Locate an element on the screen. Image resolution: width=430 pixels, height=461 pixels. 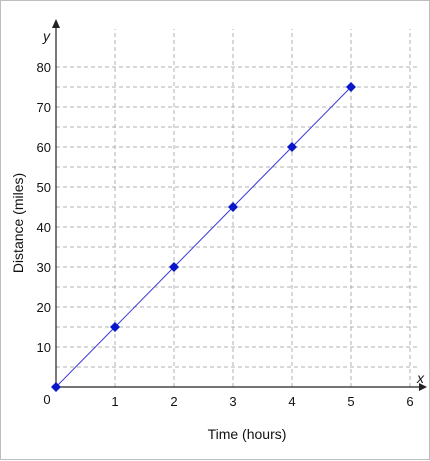
y-axis-title: Distance (miles) is located at coordinates (18, 223).